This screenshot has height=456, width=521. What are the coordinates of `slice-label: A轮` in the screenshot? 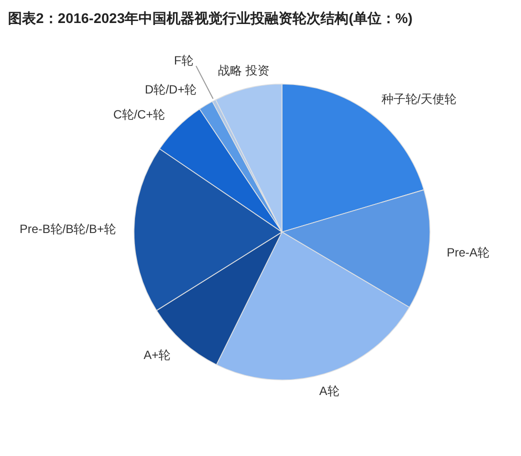 It's located at (329, 391).